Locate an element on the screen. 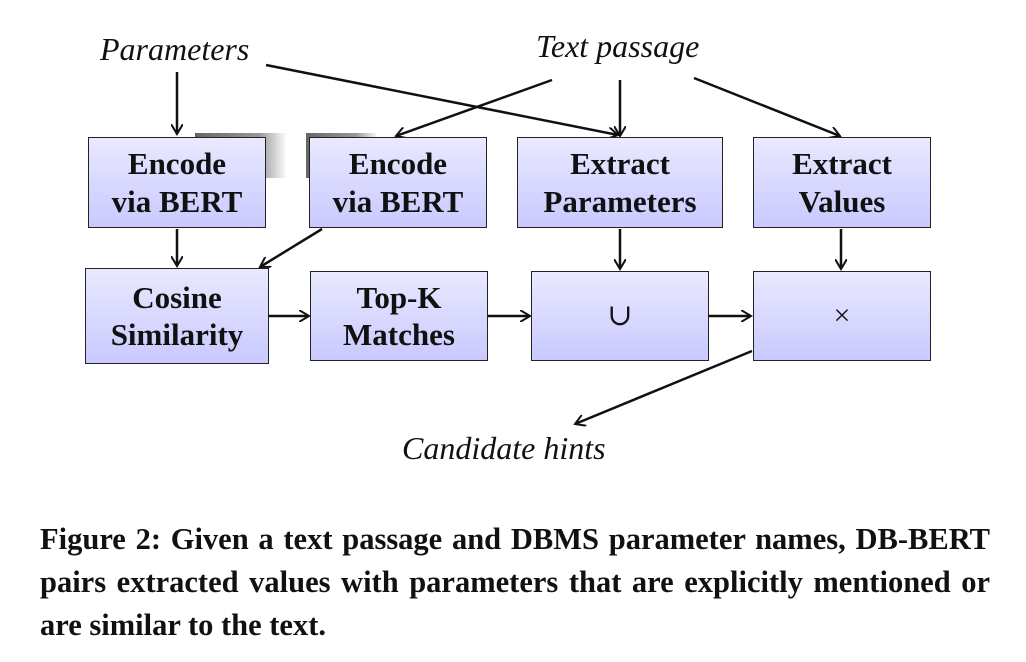  arrow-text-to-extract-values is located at coordinates (766, 106).